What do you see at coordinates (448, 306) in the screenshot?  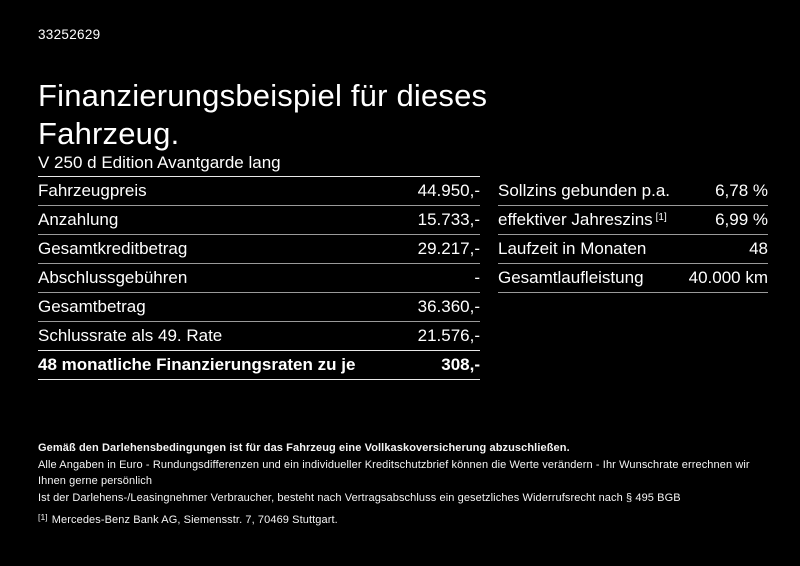 I see `row-value: 36.360,-` at bounding box center [448, 306].